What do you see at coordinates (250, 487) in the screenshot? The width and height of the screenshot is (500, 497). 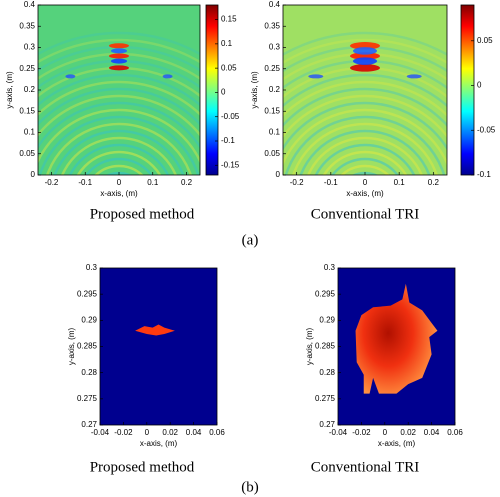 I see `panel-label: (b)` at bounding box center [250, 487].